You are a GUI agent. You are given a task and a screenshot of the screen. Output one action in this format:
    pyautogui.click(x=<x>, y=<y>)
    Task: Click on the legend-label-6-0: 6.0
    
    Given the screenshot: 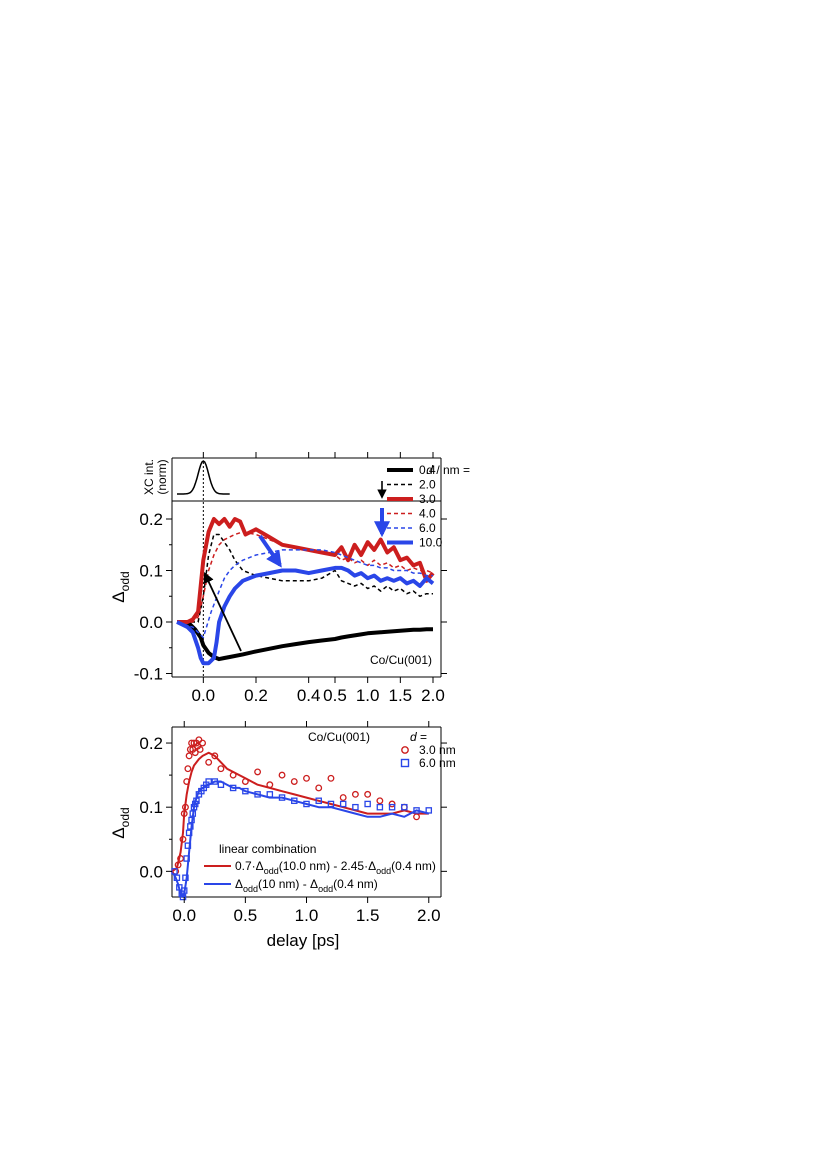 What is the action you would take?
    pyautogui.click(x=427, y=528)
    